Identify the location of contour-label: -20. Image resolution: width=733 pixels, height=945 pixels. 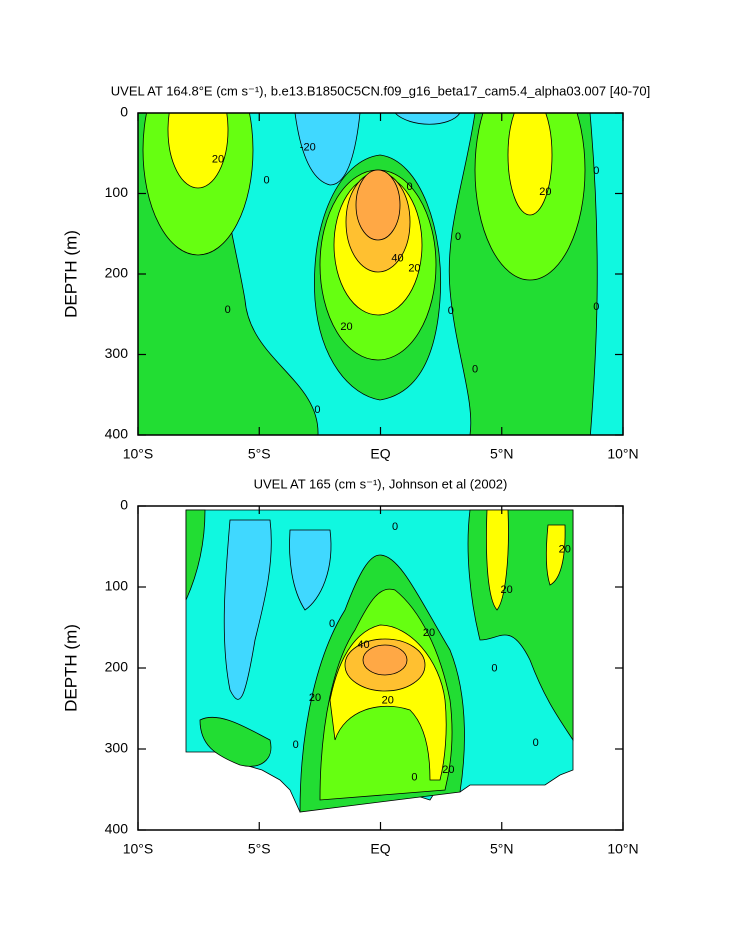
(308, 148).